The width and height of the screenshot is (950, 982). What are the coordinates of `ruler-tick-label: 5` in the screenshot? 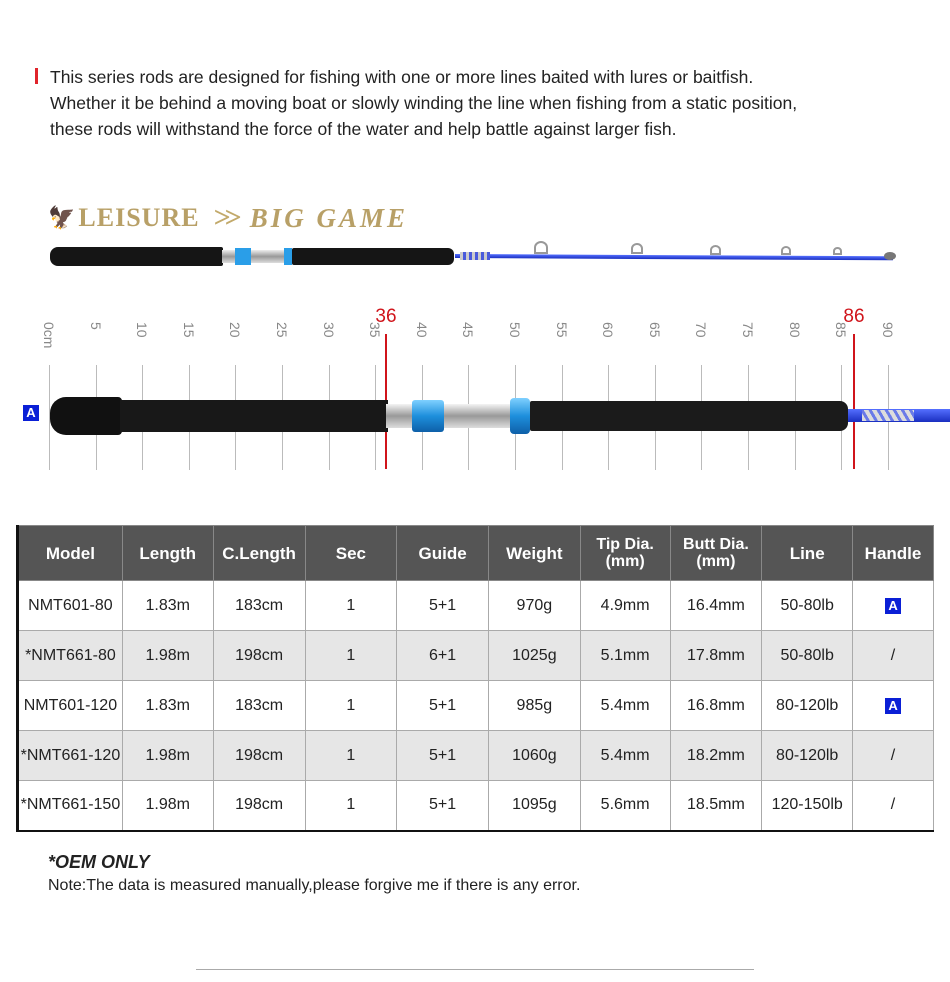 It's located at (95, 326).